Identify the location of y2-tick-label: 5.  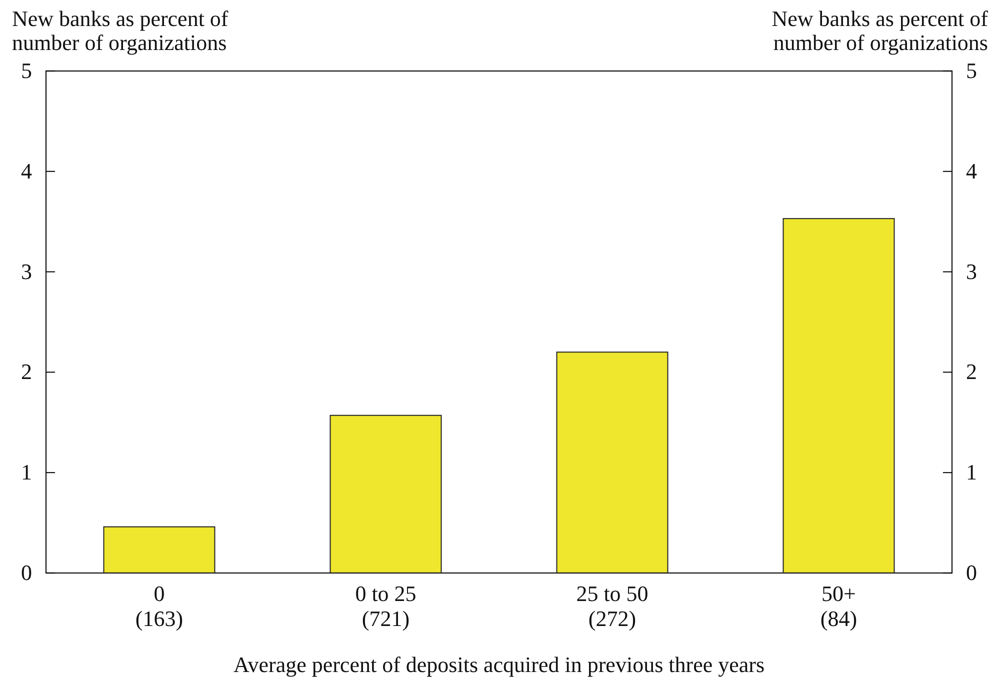
(971, 71).